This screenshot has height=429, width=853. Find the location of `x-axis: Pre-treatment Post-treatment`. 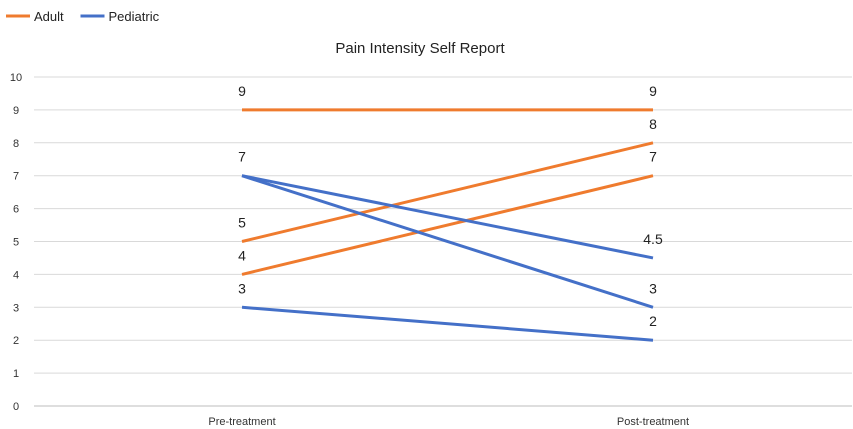

x-axis: Pre-treatment Post-treatment is located at coordinates (448, 422).